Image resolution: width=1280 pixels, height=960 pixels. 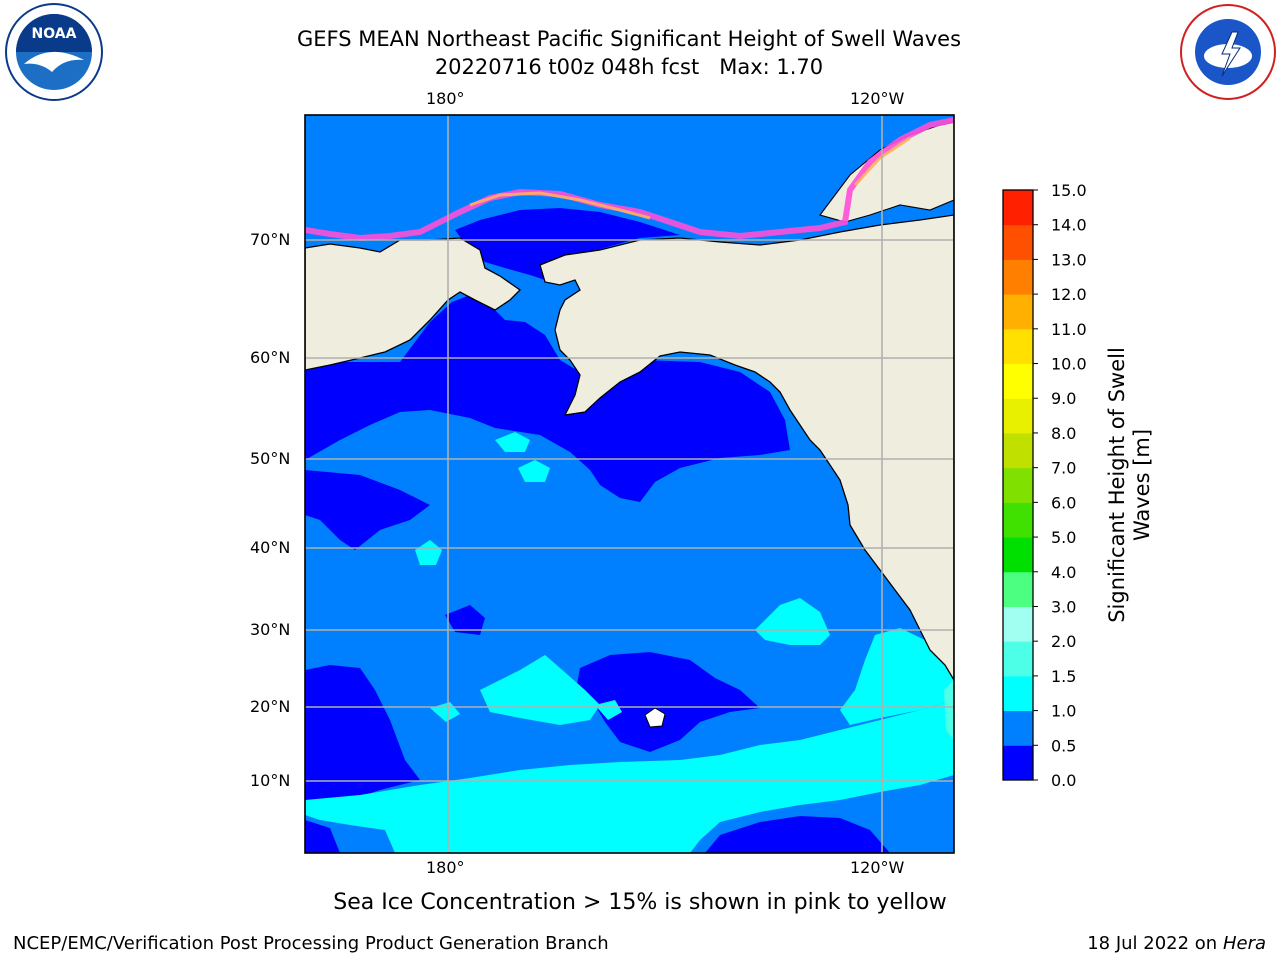 What do you see at coordinates (1069, 294) in the screenshot?
I see `colorbar-tick-label: 12.0` at bounding box center [1069, 294].